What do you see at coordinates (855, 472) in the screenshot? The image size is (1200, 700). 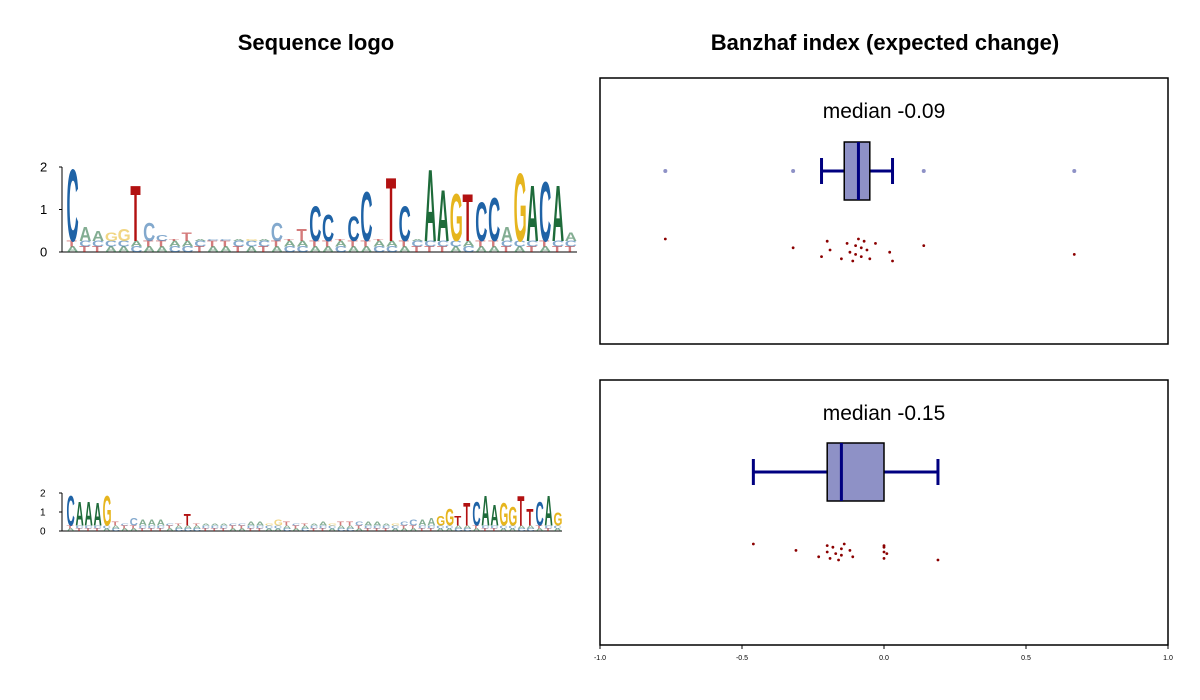 I see `iqr-box` at bounding box center [855, 472].